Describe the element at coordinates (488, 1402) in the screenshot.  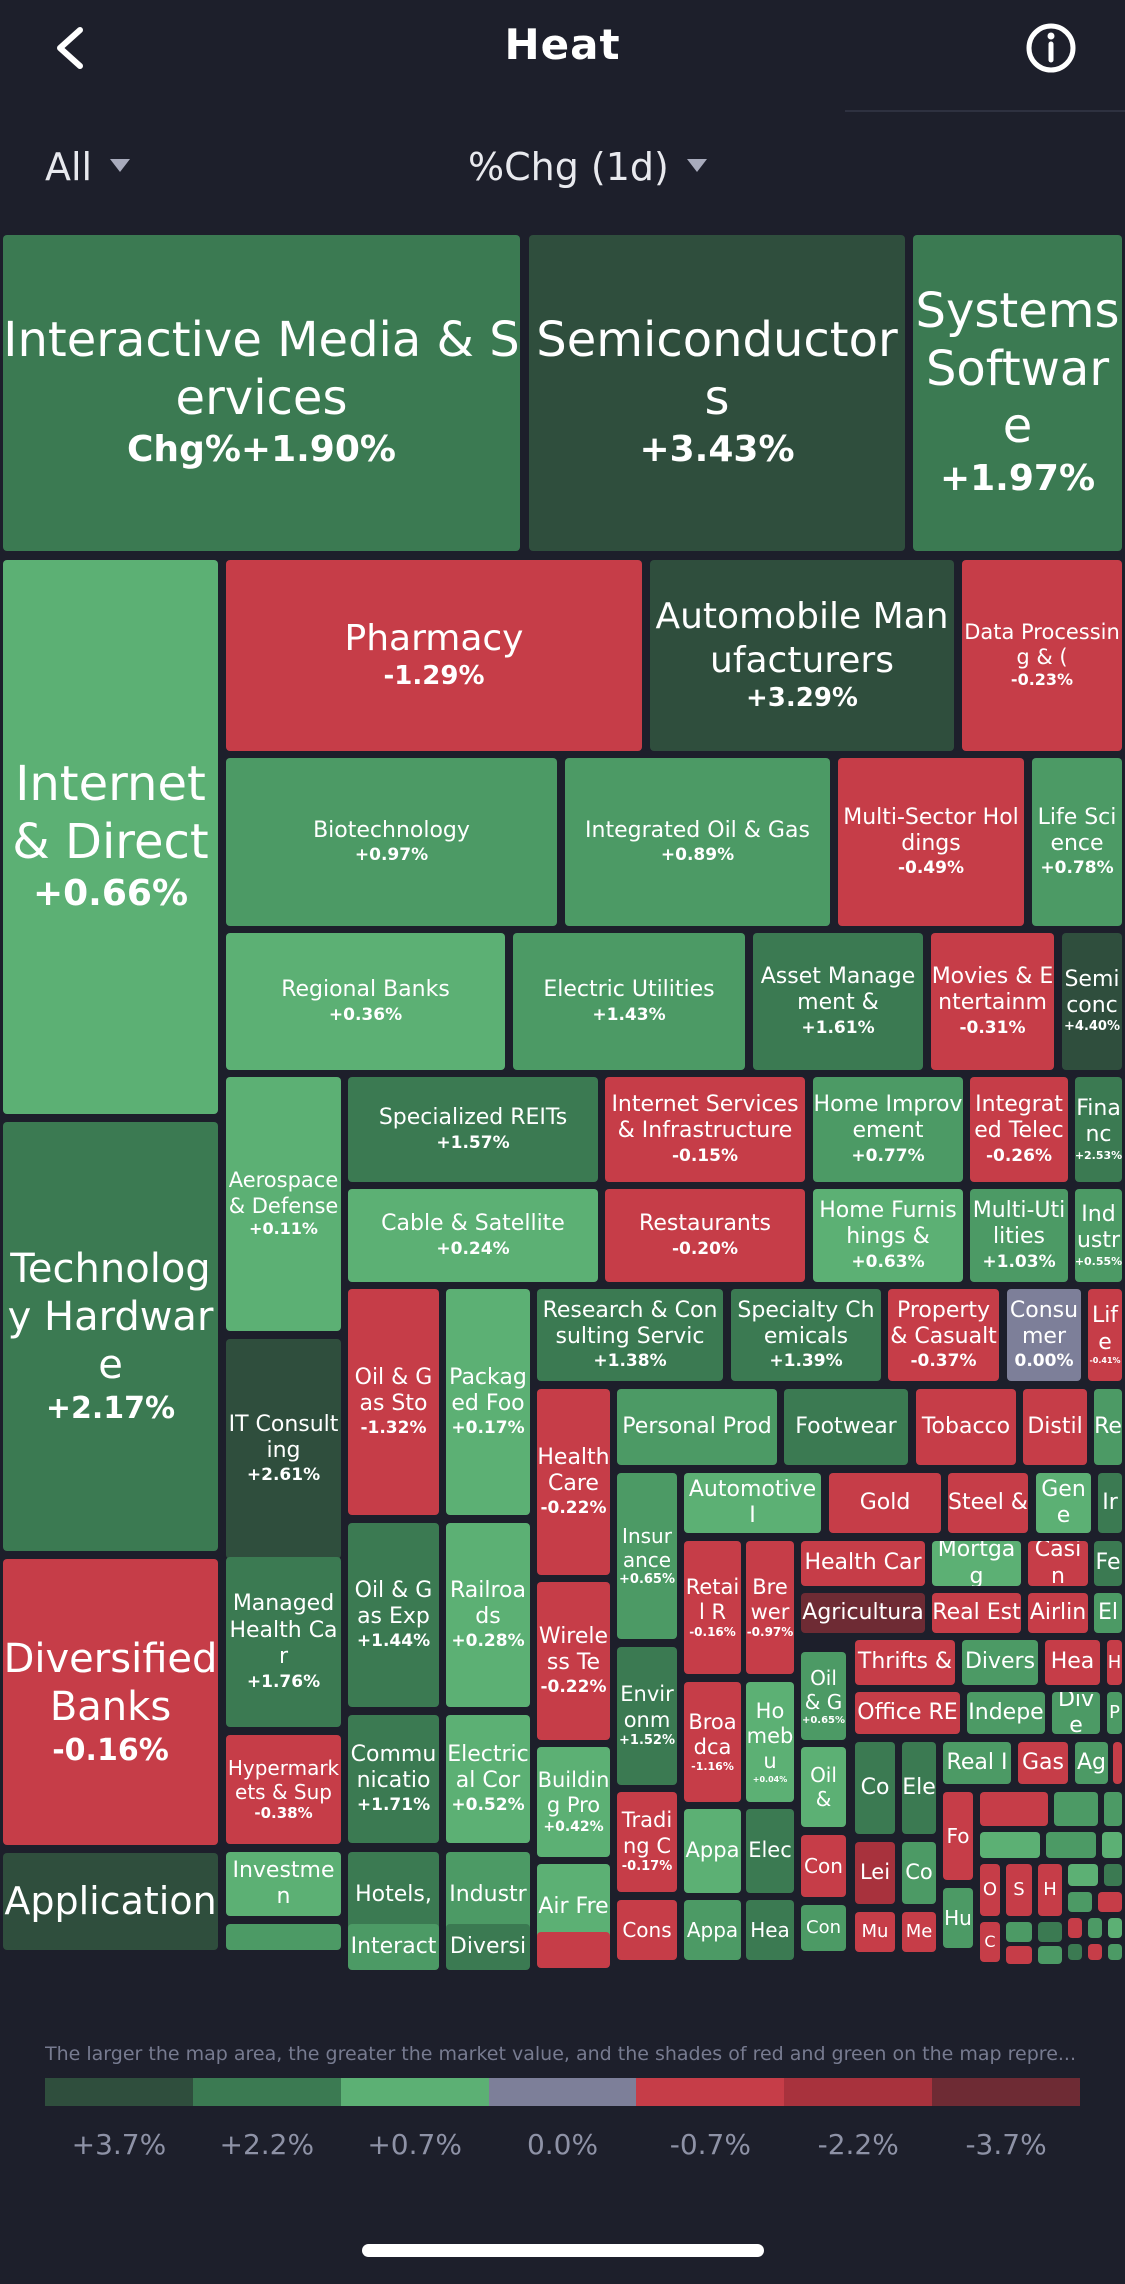
I see `heatmap-cell: Packaged Foo +0.17%` at that location.